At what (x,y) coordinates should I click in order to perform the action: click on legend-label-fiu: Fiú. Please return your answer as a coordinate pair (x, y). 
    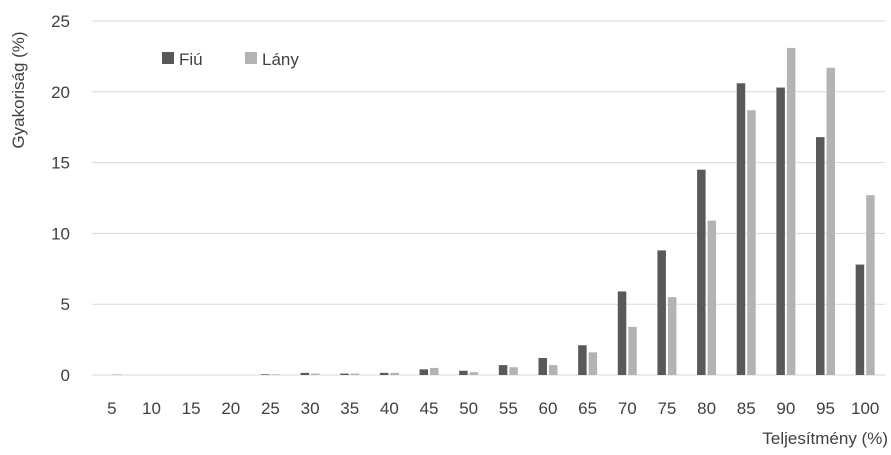
    Looking at the image, I should click on (191, 59).